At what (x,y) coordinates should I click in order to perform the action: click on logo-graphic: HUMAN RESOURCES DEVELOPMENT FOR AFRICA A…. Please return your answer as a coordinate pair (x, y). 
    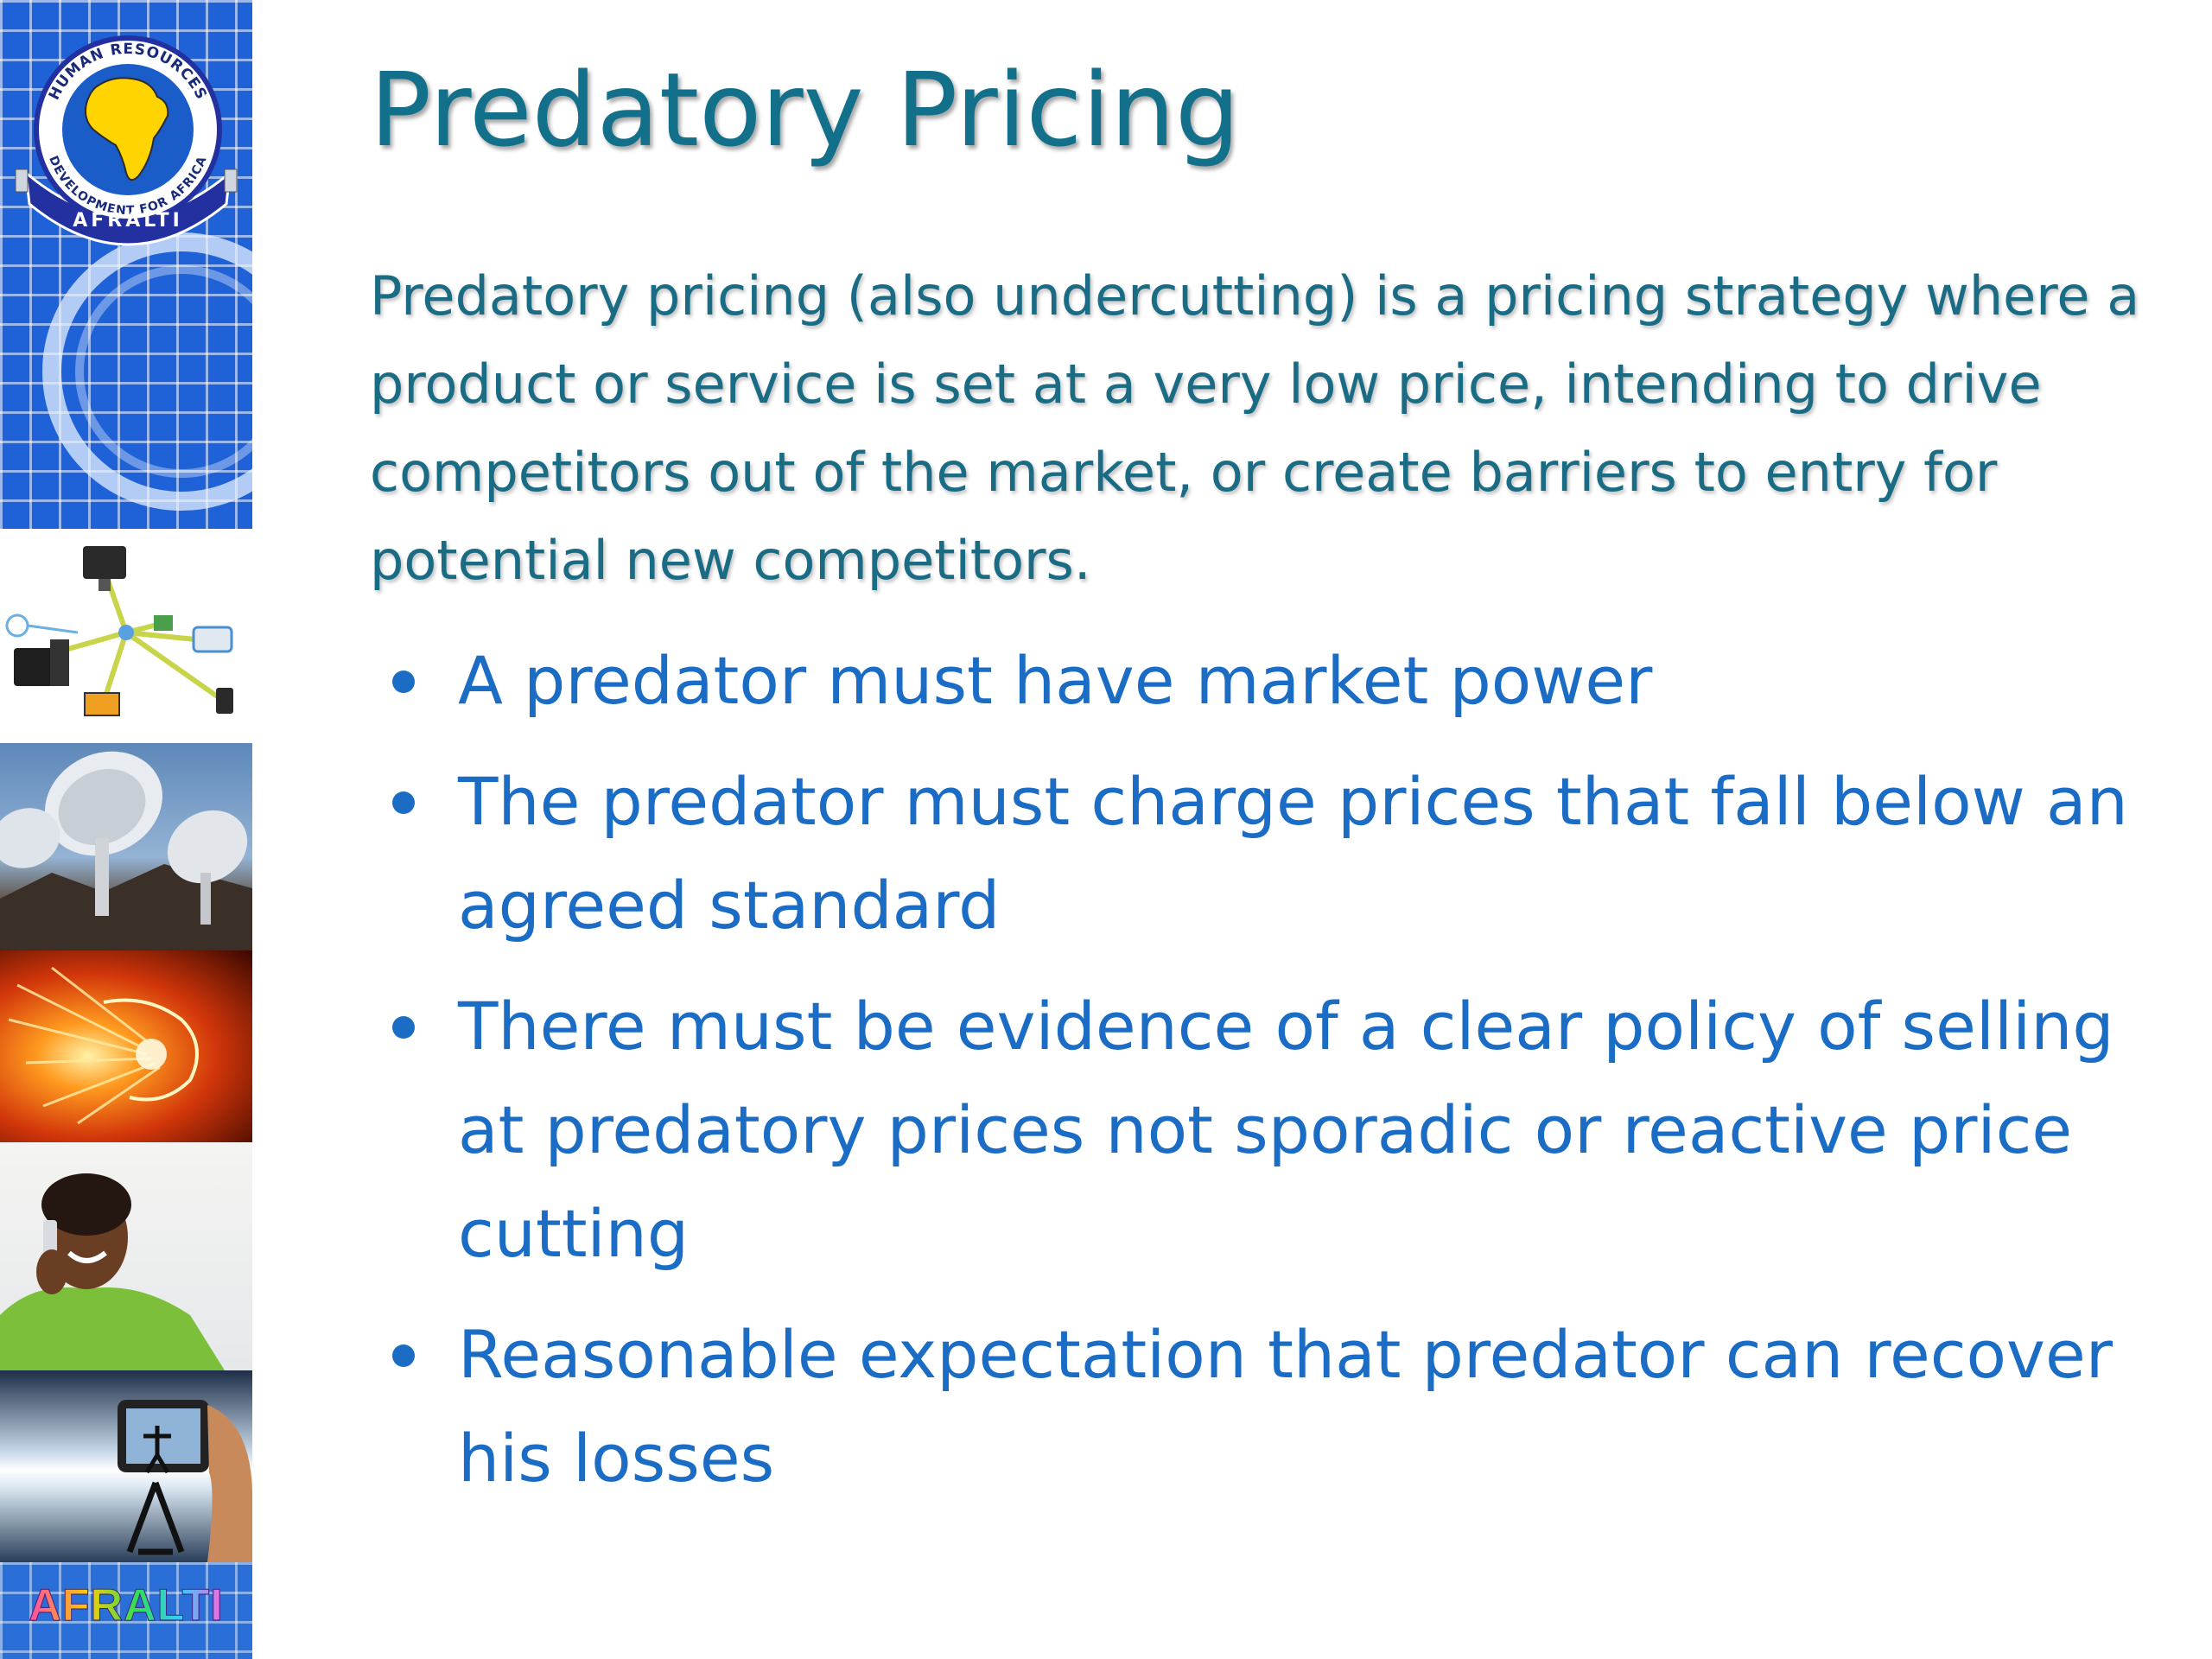
    Looking at the image, I should click on (133, 273).